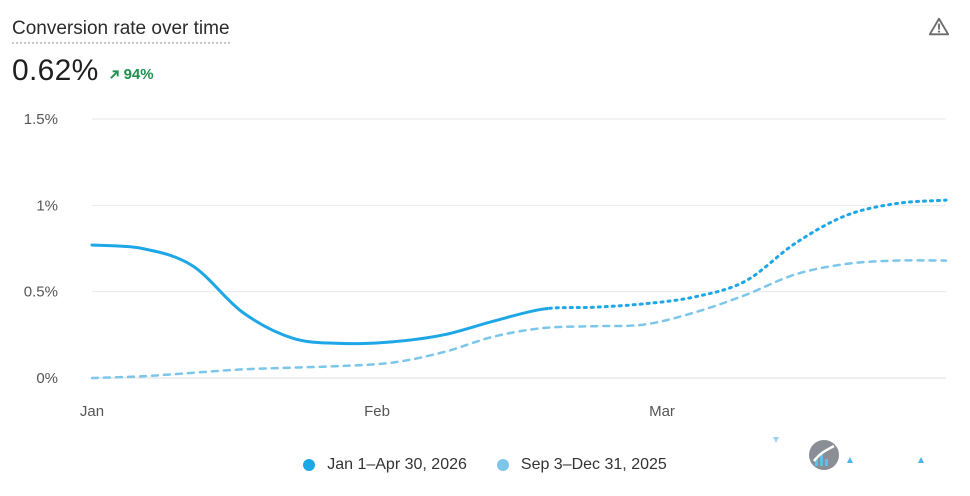 This screenshot has width=970, height=496. What do you see at coordinates (47, 378) in the screenshot?
I see `y-tick-label: 0%` at bounding box center [47, 378].